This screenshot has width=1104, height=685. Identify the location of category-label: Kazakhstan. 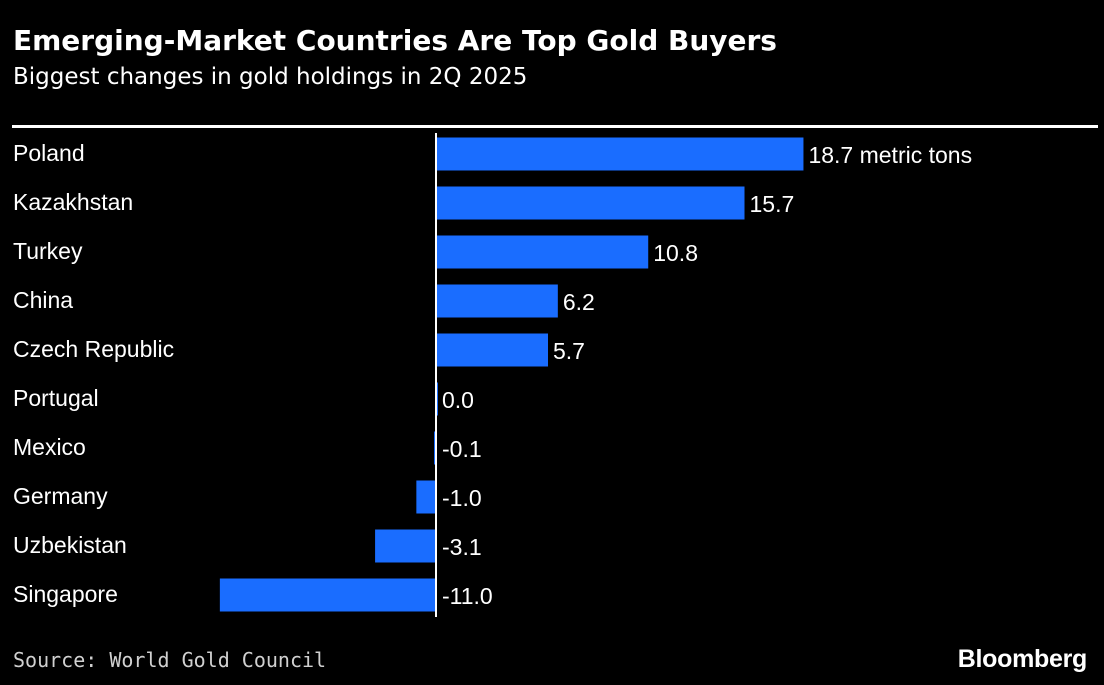
(73, 202).